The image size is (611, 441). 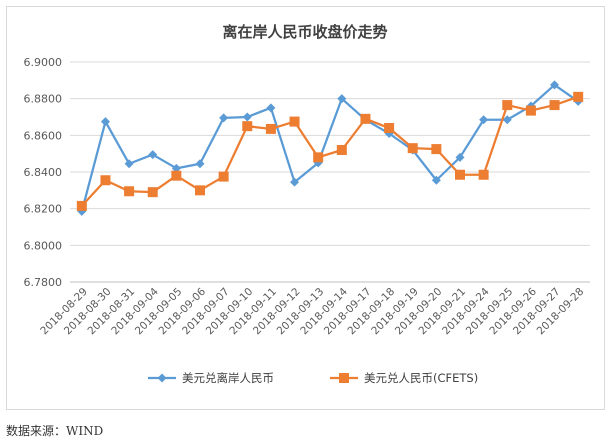 I want to click on y-tick-label: 6.8600, so click(x=43, y=135).